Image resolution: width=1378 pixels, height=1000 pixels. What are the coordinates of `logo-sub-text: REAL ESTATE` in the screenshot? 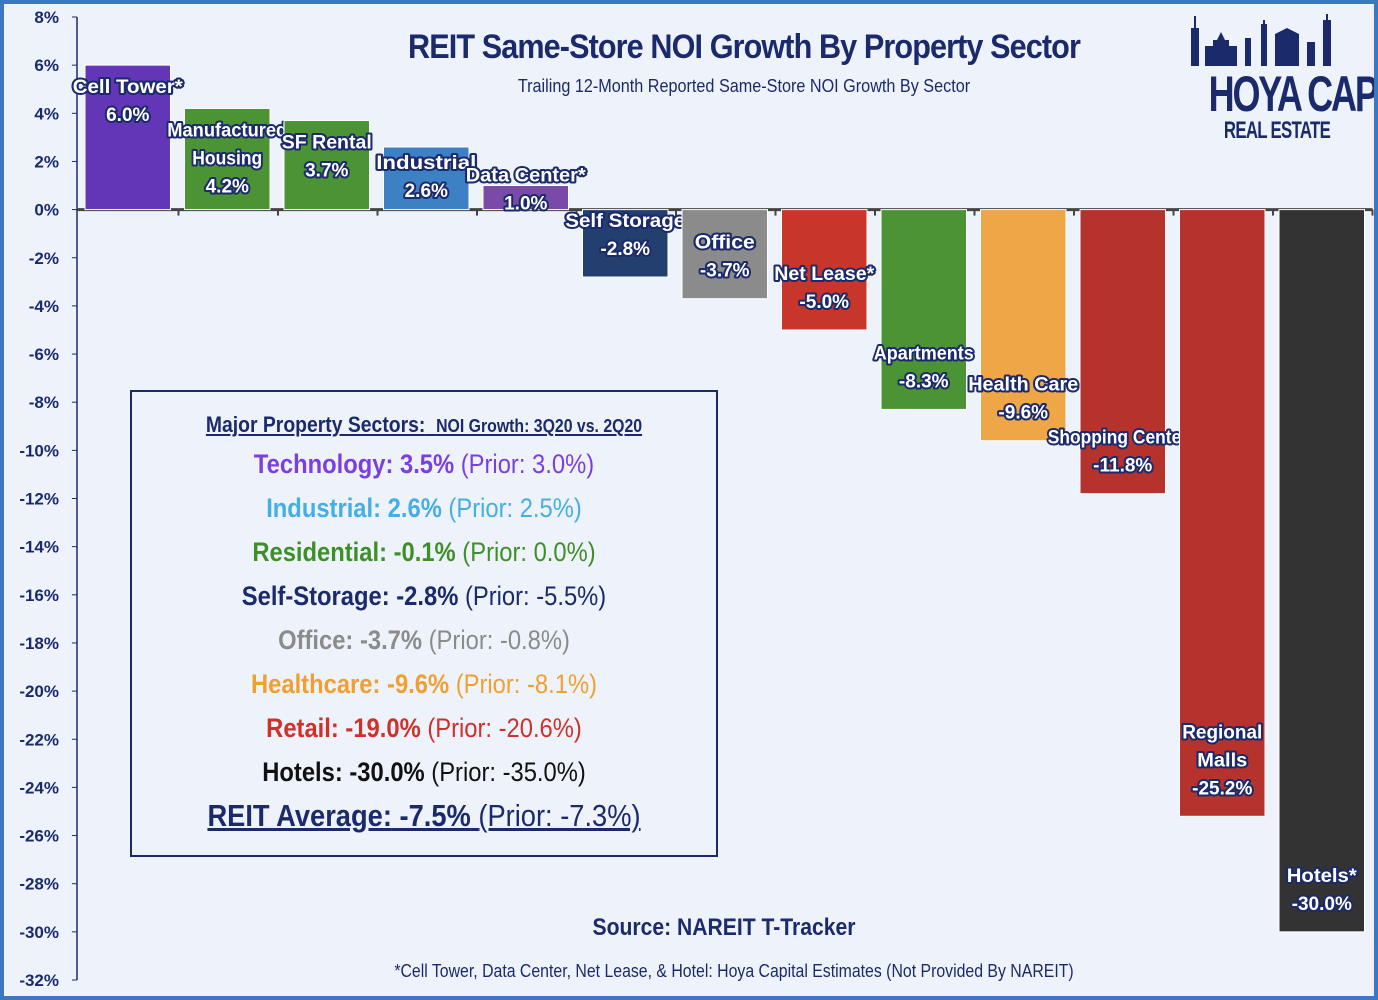 It's located at (1277, 130).